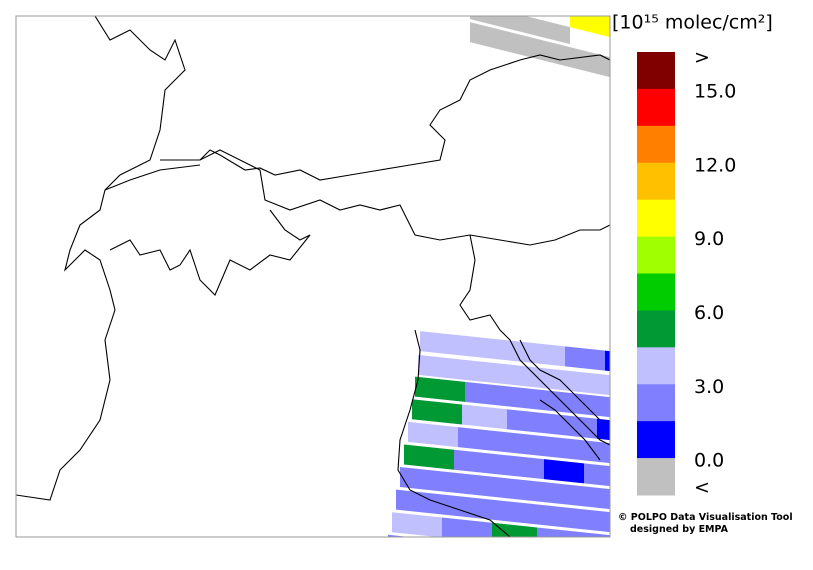  What do you see at coordinates (709, 387) in the screenshot?
I see `colorbar-label: 3.0` at bounding box center [709, 387].